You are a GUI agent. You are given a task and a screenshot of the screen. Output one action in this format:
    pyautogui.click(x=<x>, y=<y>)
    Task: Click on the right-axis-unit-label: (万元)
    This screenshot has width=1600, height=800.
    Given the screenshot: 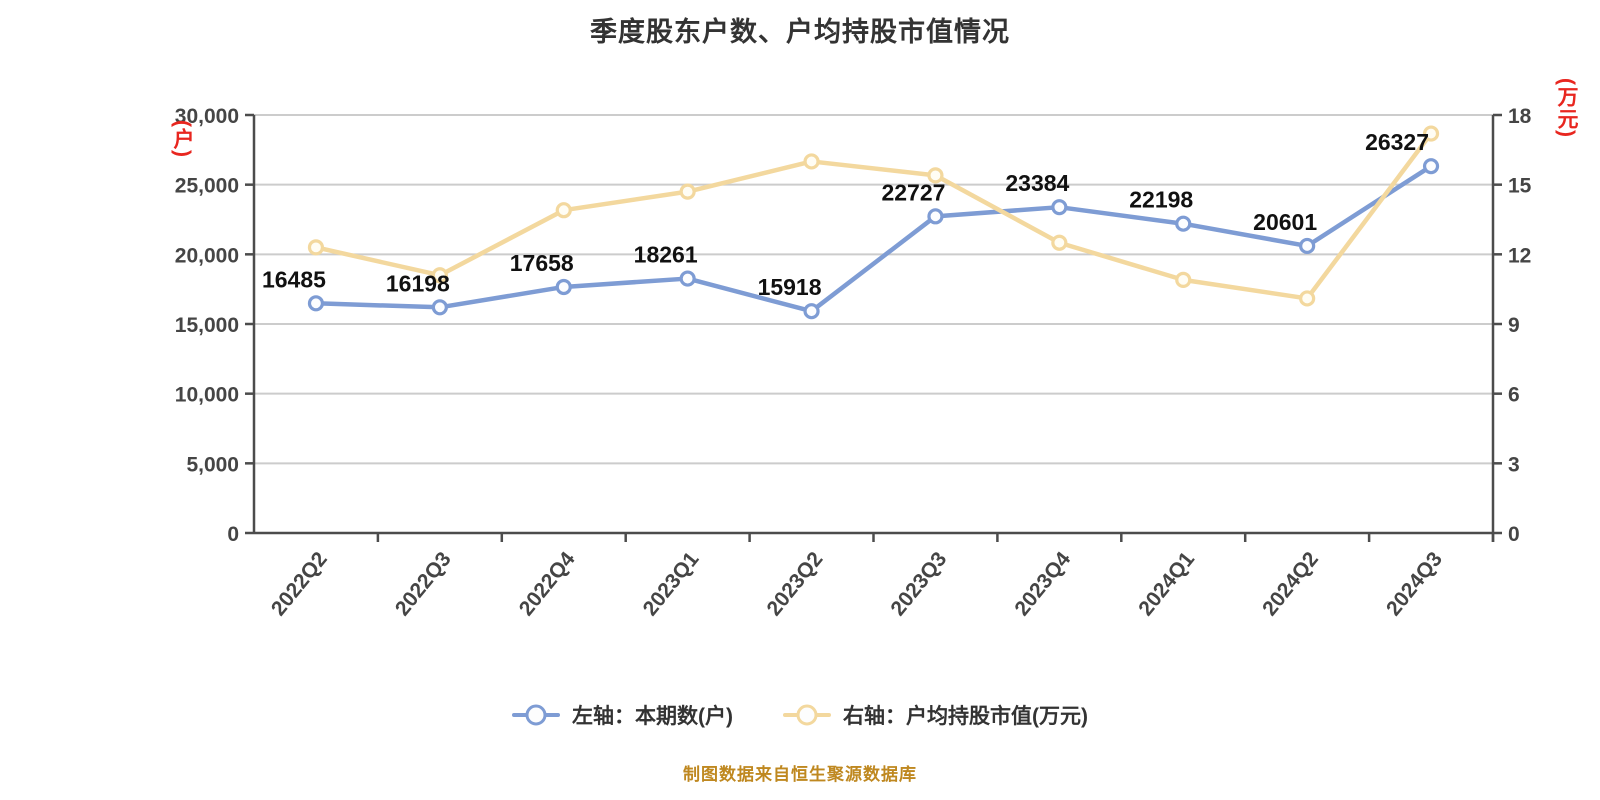 What is the action you would take?
    pyautogui.click(x=1566, y=108)
    